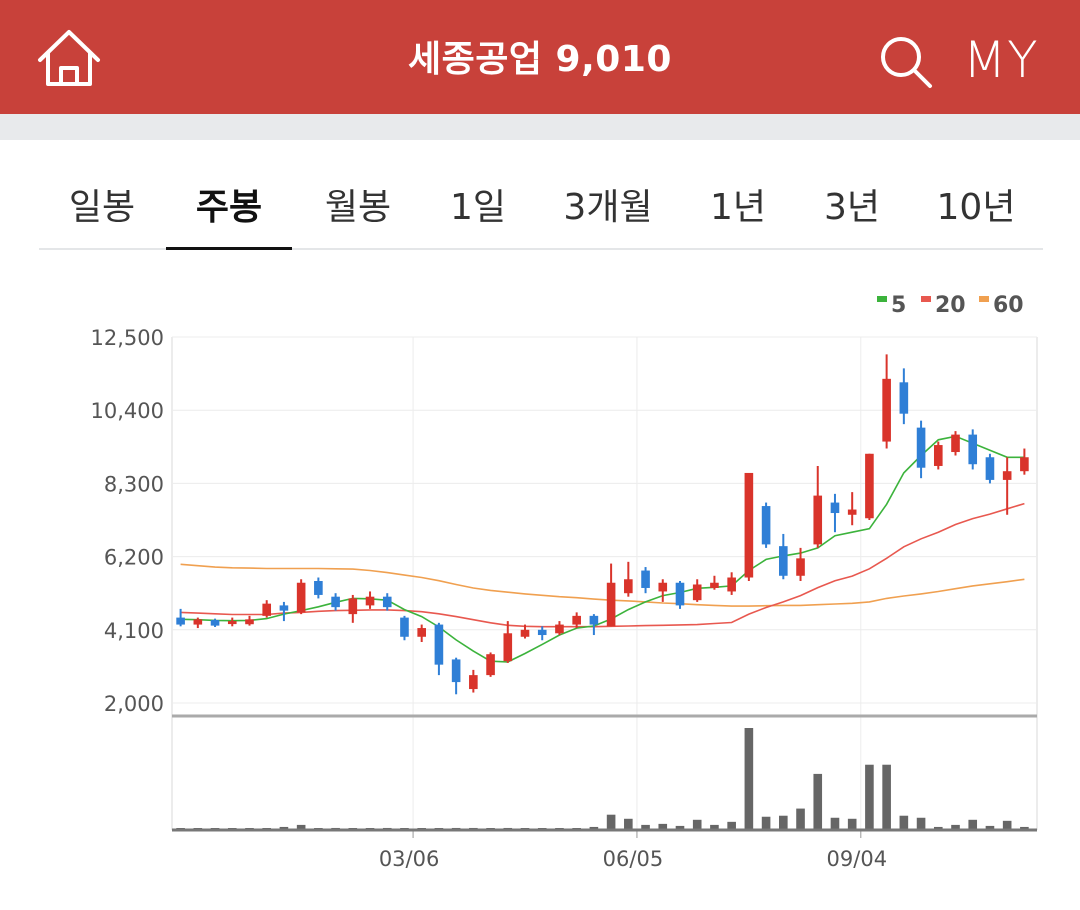 This screenshot has height=910, width=1080. Describe the element at coordinates (540, 59) in the screenshot. I see `stock-title: 세종공업 9,010` at that location.